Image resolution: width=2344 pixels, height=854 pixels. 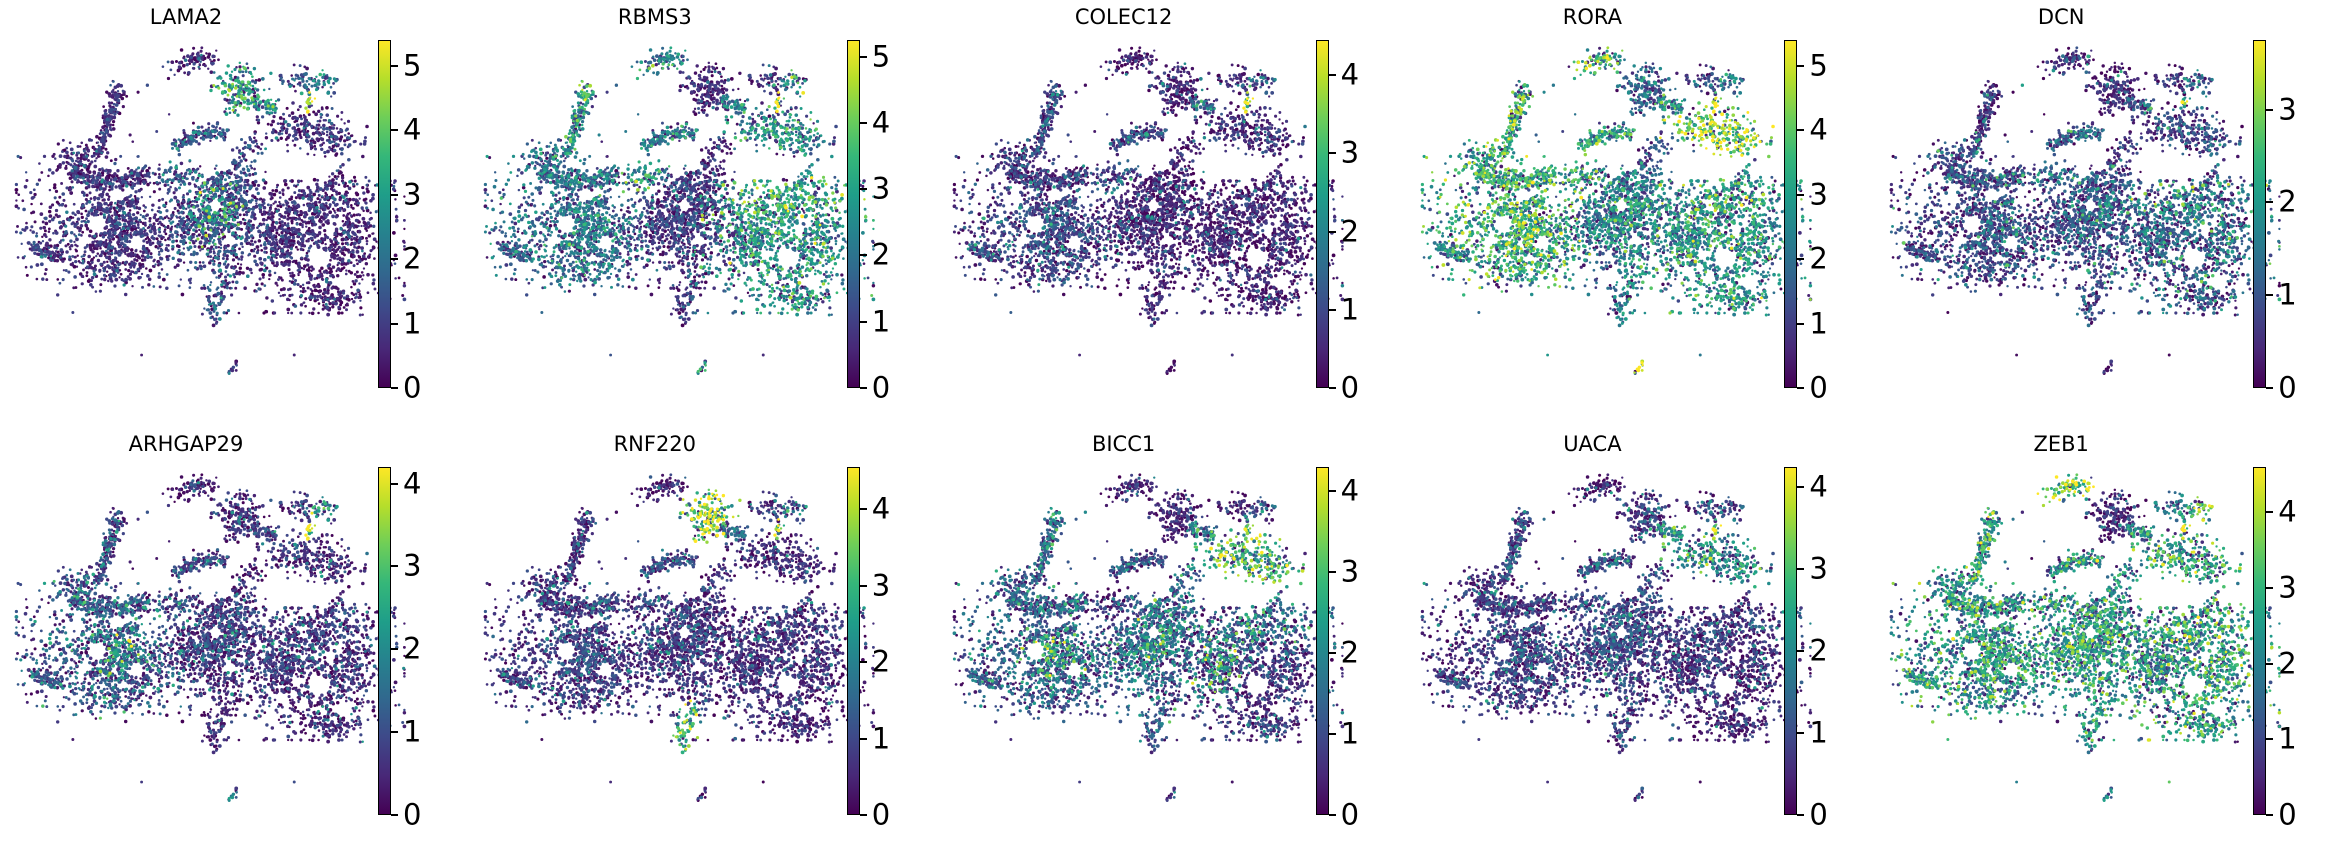 I want to click on feature-panel: RORA 0 1 2 3 4 5, so click(x=1641, y=213).